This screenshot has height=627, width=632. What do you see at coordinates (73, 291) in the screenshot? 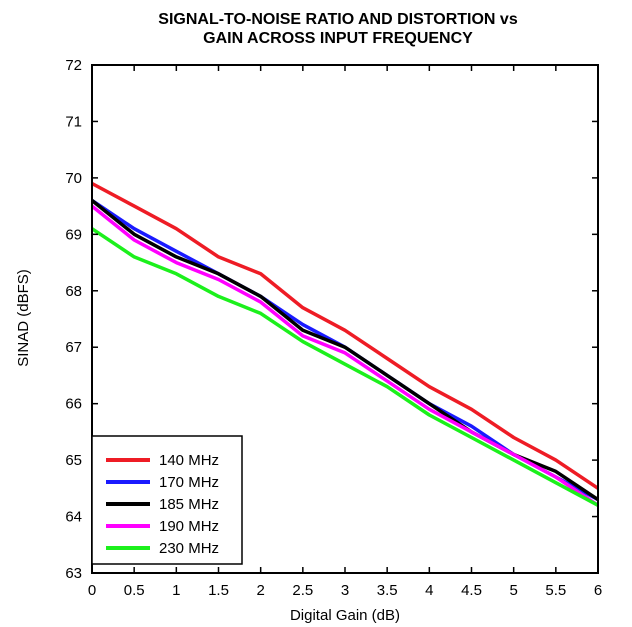
I see `y-tick-label-68: 68` at bounding box center [73, 291].